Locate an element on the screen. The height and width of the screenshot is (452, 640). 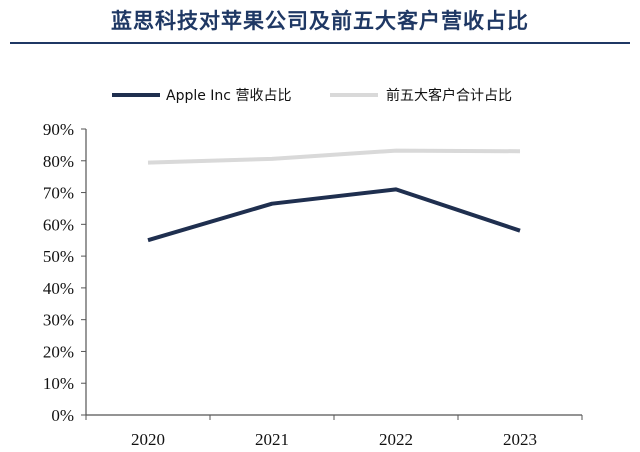
x-tick-label: 2021 is located at coordinates (272, 439).